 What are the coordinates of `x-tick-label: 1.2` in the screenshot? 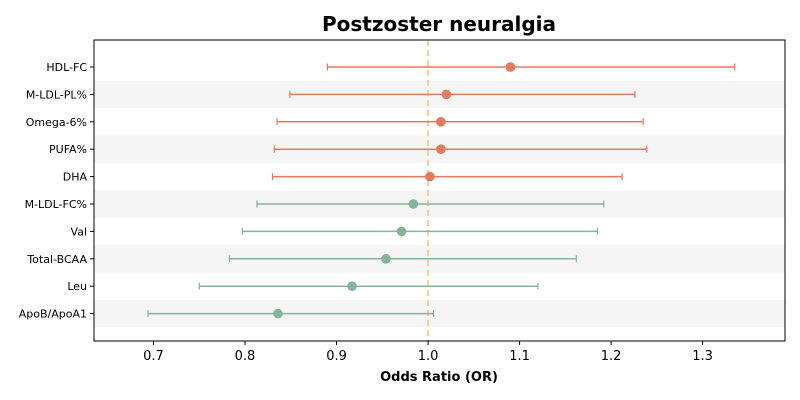 It's located at (611, 356).